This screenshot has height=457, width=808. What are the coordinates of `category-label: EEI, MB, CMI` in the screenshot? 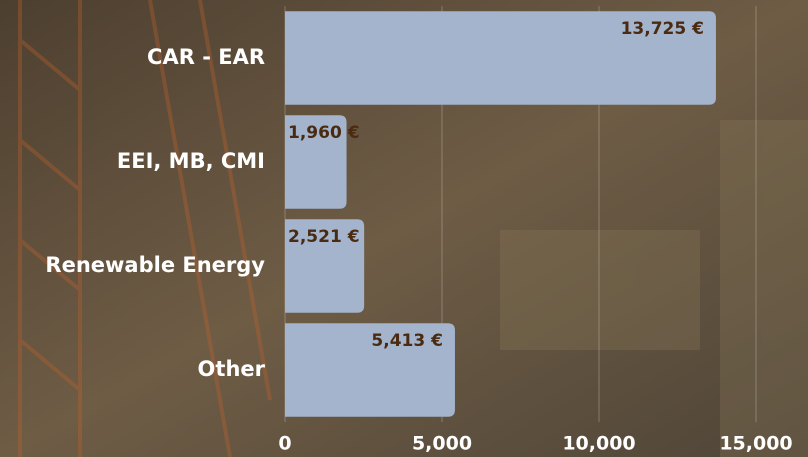 It's located at (191, 161).